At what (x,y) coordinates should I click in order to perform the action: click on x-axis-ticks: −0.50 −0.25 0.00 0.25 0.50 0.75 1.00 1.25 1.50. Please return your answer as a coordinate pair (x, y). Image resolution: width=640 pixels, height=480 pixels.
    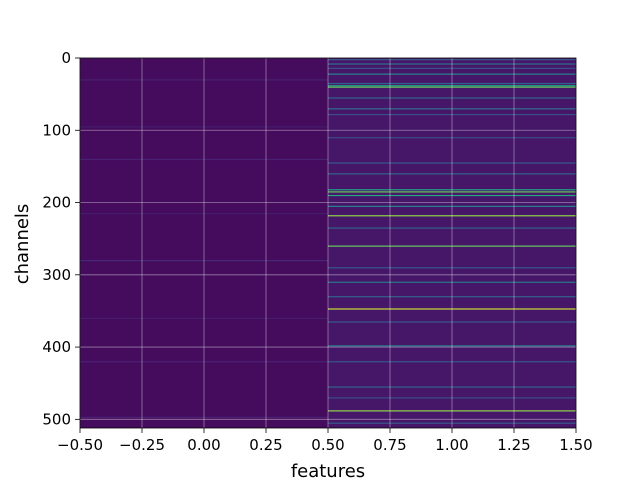
    Looking at the image, I should click on (325, 441).